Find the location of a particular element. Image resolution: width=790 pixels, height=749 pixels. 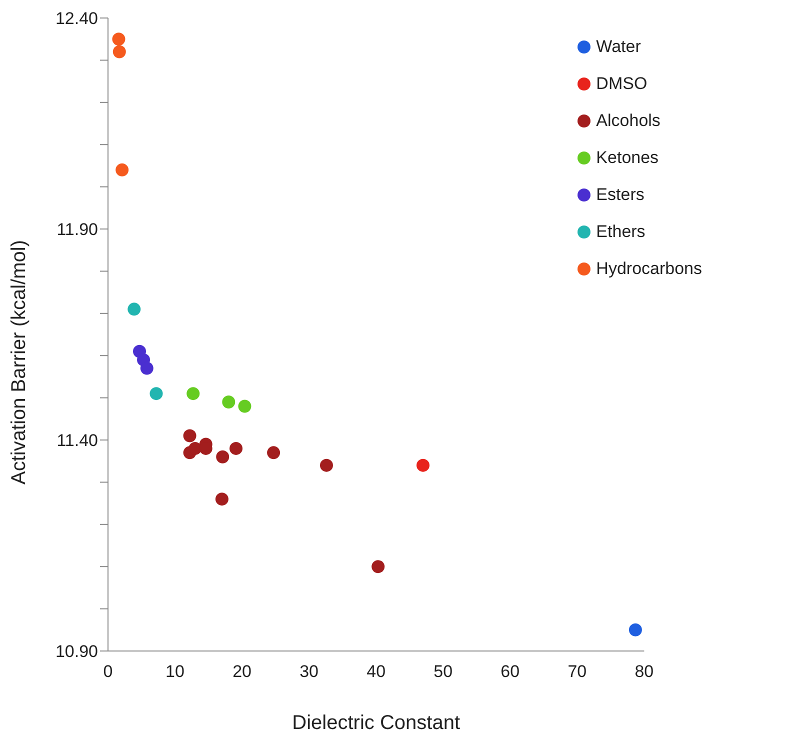

x-tick-label: 20 is located at coordinates (242, 672).